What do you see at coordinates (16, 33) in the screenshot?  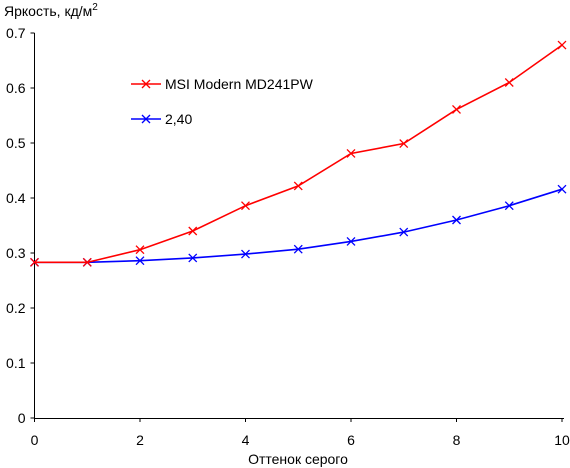 I see `y-tick-label: 0.7` at bounding box center [16, 33].